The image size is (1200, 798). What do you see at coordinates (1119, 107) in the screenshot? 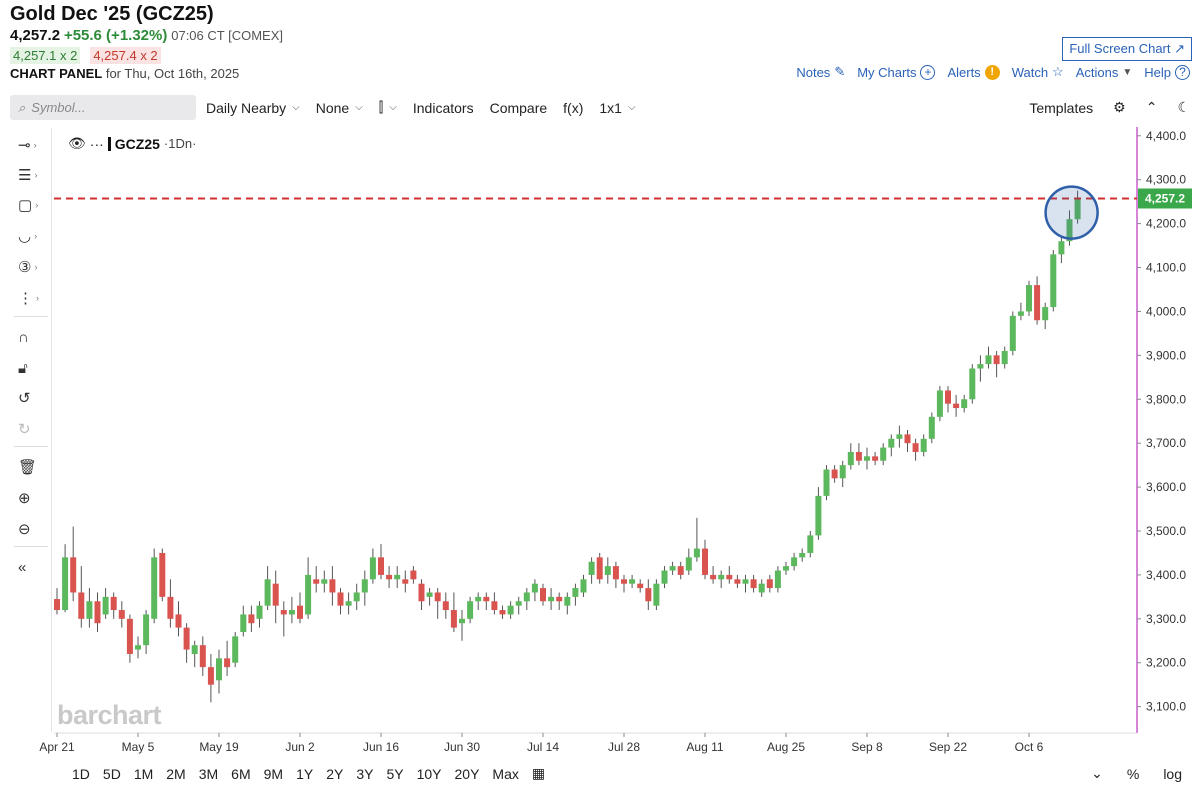
I see `gear-icon: ⚙` at bounding box center [1119, 107].